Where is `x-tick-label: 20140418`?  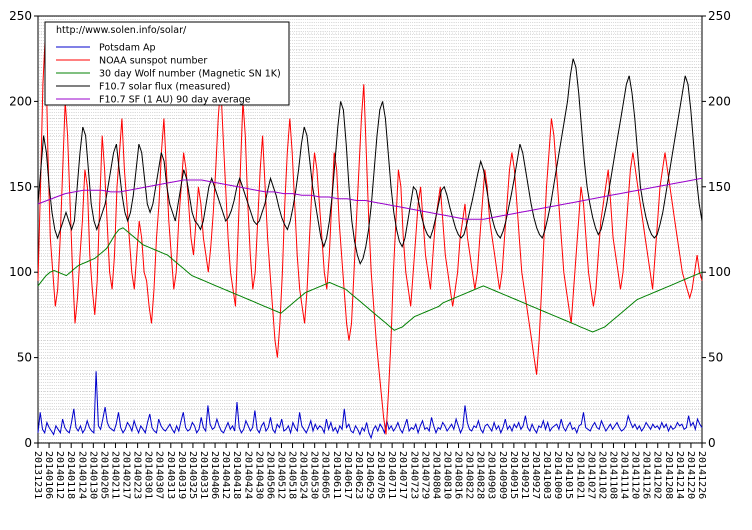
x-tick-label: 20140418 is located at coordinates (236, 475).